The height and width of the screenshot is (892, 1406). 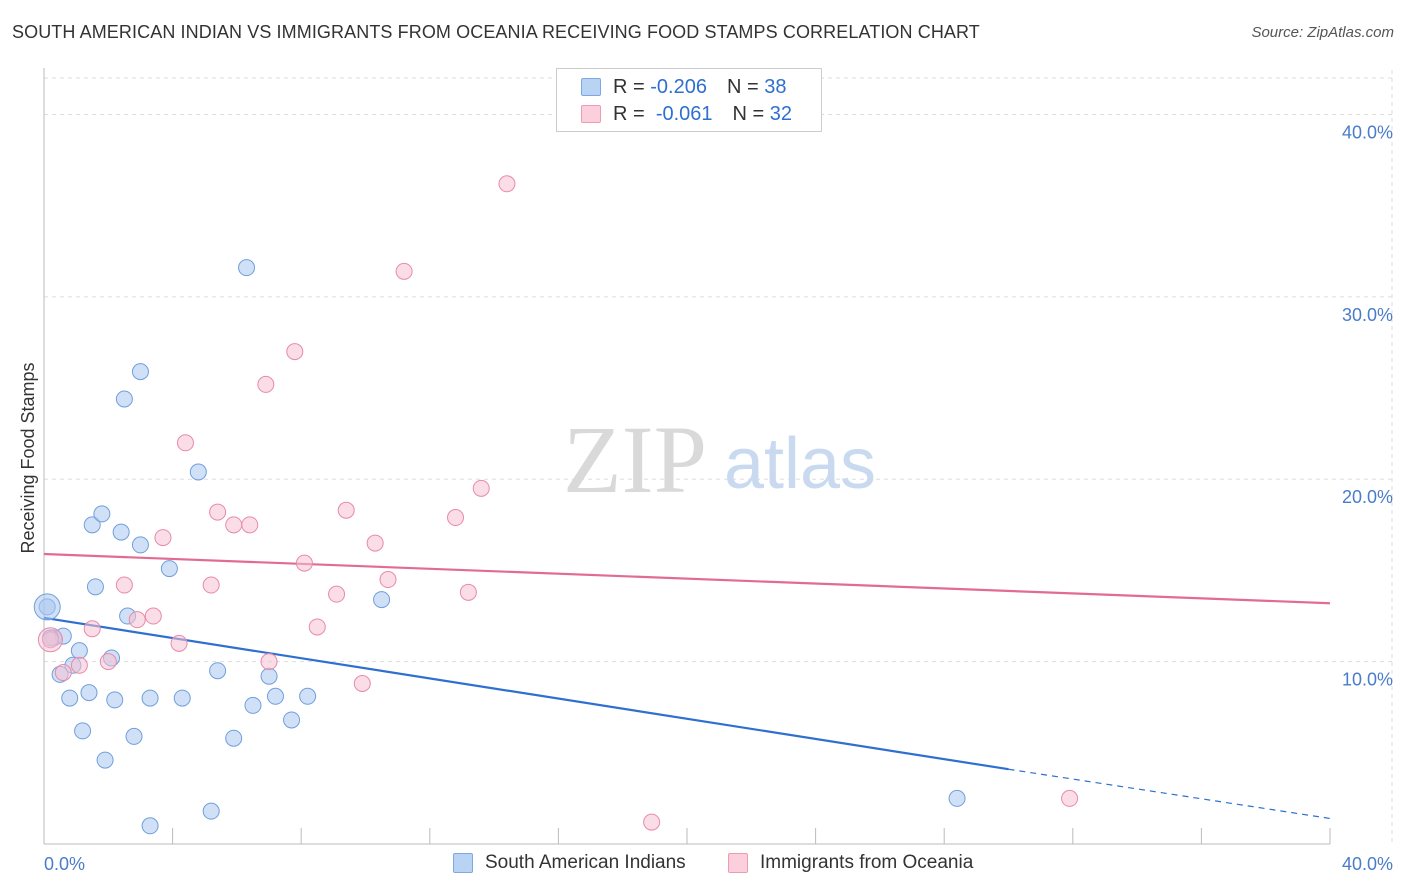 I want to click on legend-r-value: -0.061, so click(x=684, y=113).